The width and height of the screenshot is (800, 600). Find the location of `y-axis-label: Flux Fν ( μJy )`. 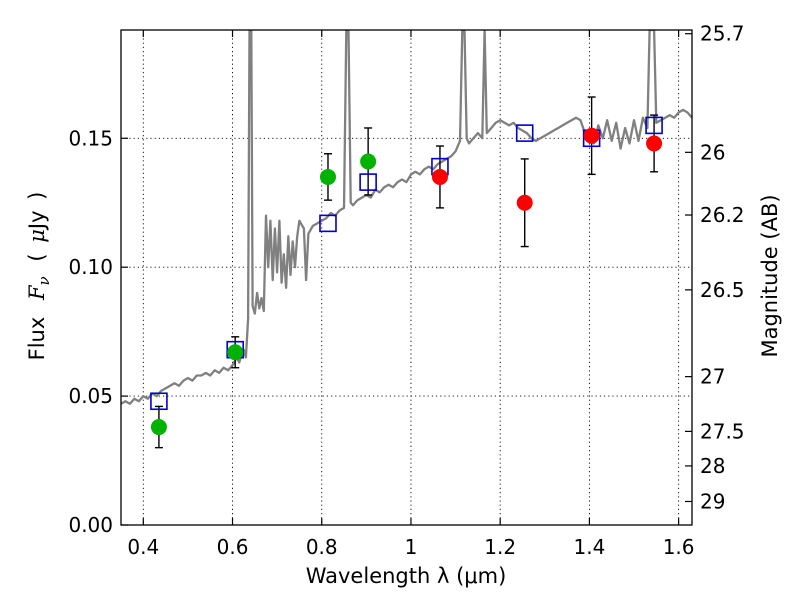

y-axis-label: Flux Fν ( μJy ) is located at coordinates (39, 276).